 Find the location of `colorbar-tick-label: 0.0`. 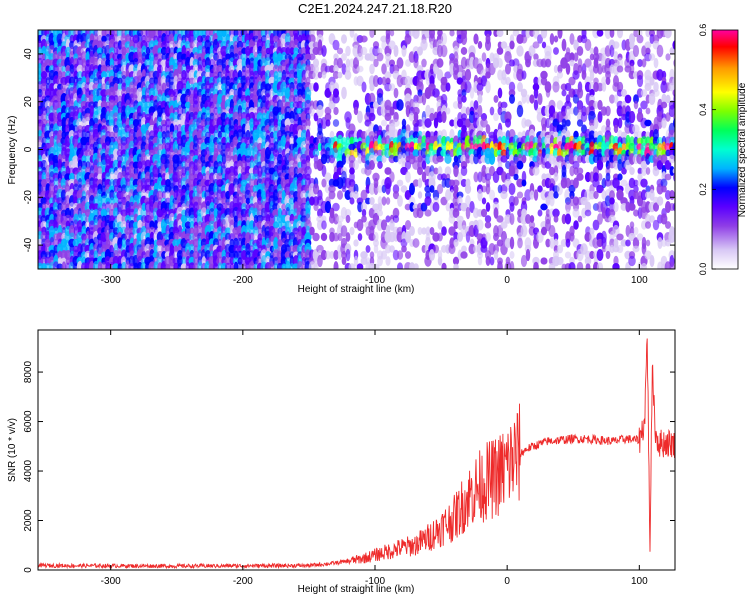

colorbar-tick-label: 0.0 is located at coordinates (703, 269).